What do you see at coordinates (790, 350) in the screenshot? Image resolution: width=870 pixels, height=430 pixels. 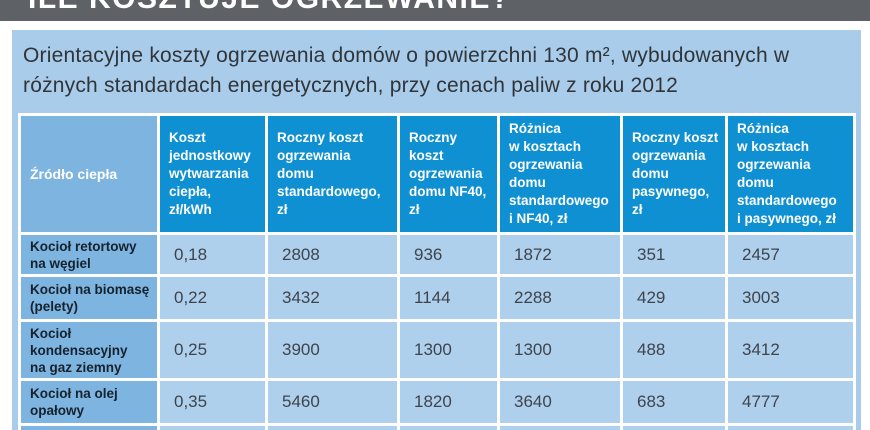 I see `value-cell: 3412` at bounding box center [790, 350].